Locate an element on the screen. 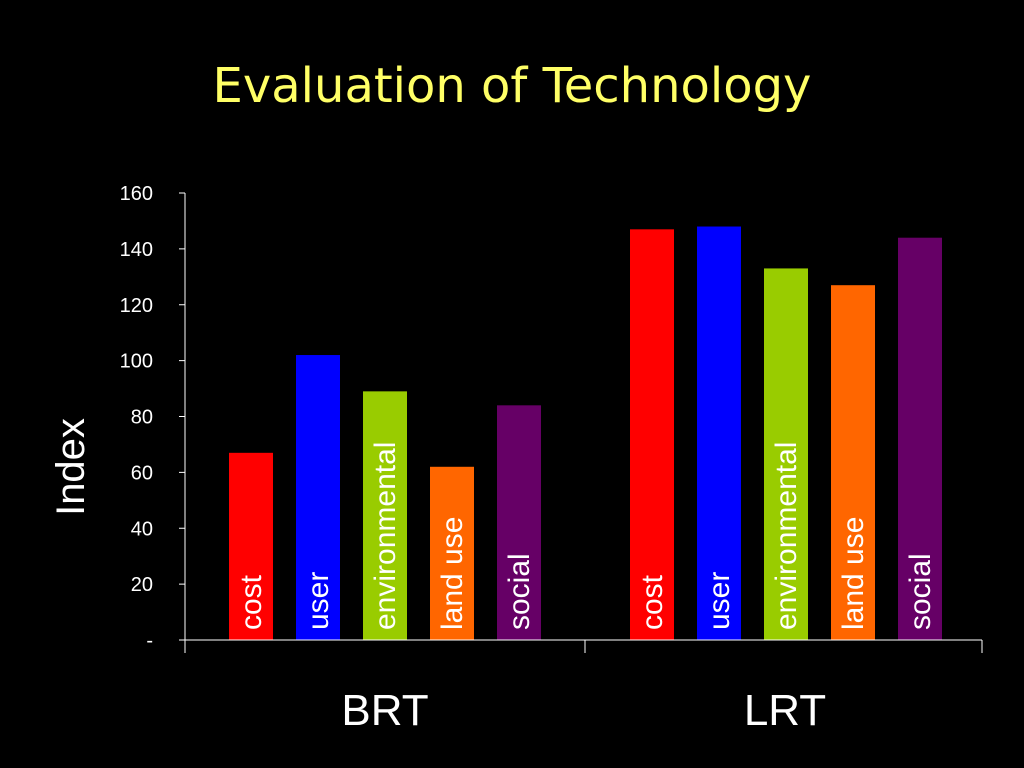 Image resolution: width=1024 pixels, height=768 pixels. y-tick-label: 20 is located at coordinates (142, 585).